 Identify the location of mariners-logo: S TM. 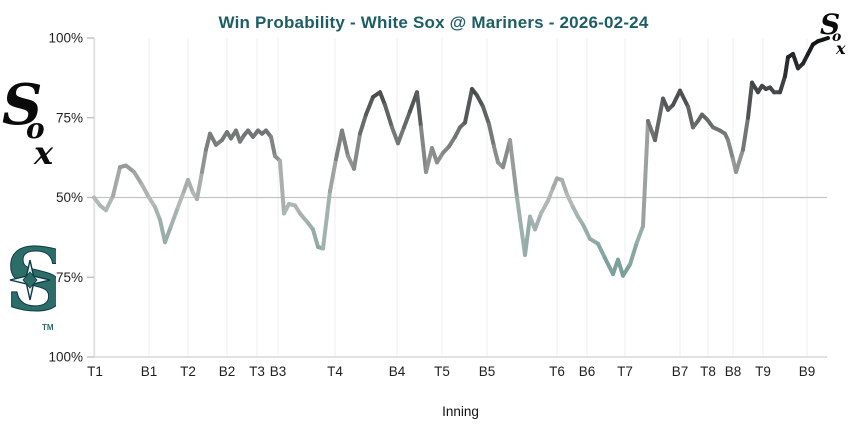
(30, 286).